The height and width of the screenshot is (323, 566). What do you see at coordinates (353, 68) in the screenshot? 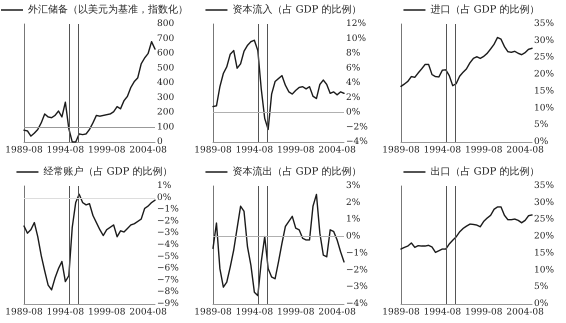
I see `y-tick-label: 6%` at bounding box center [353, 68].